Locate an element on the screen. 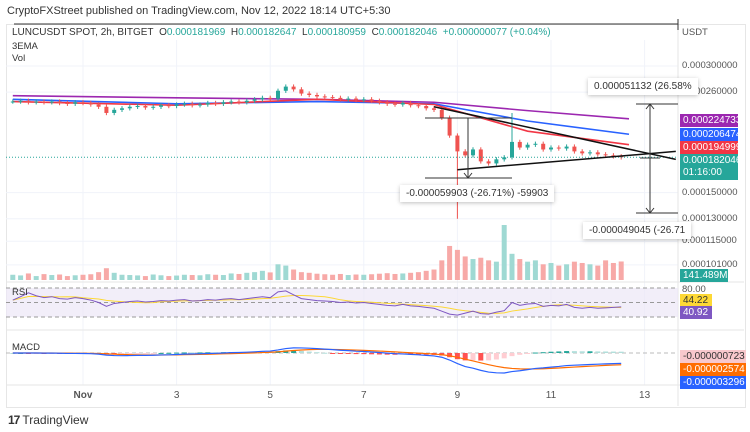  tradingview-logo: 17 TradingView is located at coordinates (48, 420).